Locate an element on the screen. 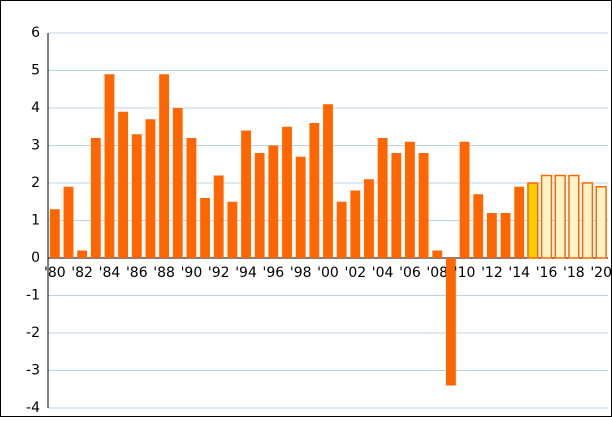  x-tick-label: '12 is located at coordinates (492, 273).